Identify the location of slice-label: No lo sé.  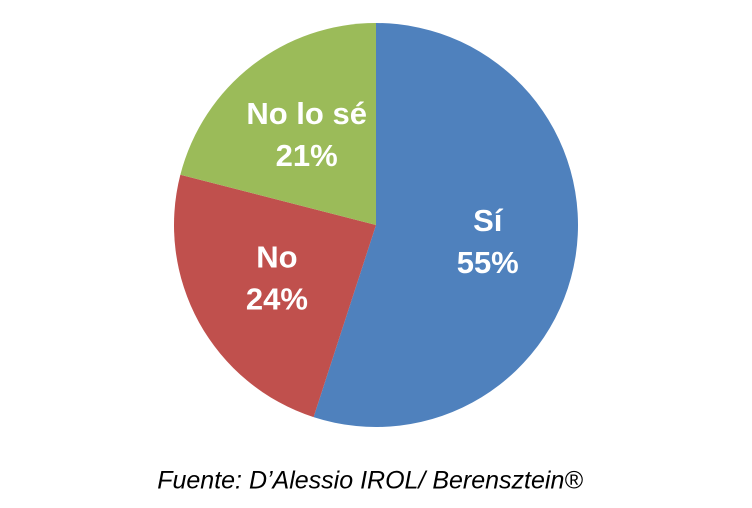
(306, 113).